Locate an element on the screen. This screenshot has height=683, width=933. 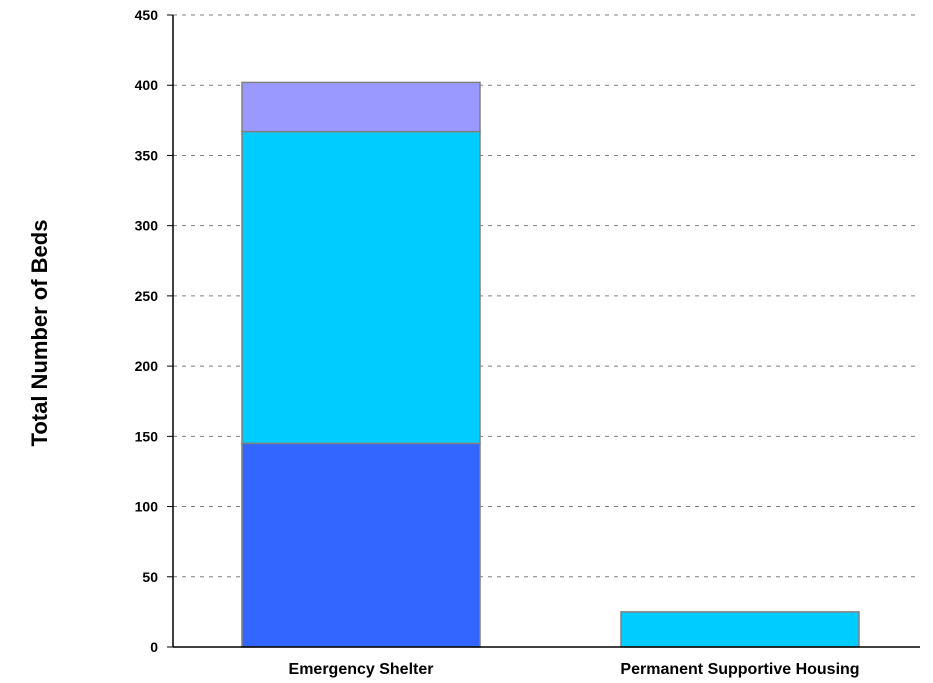
x-tick-label: Emergency Shelter is located at coordinates (361, 669).